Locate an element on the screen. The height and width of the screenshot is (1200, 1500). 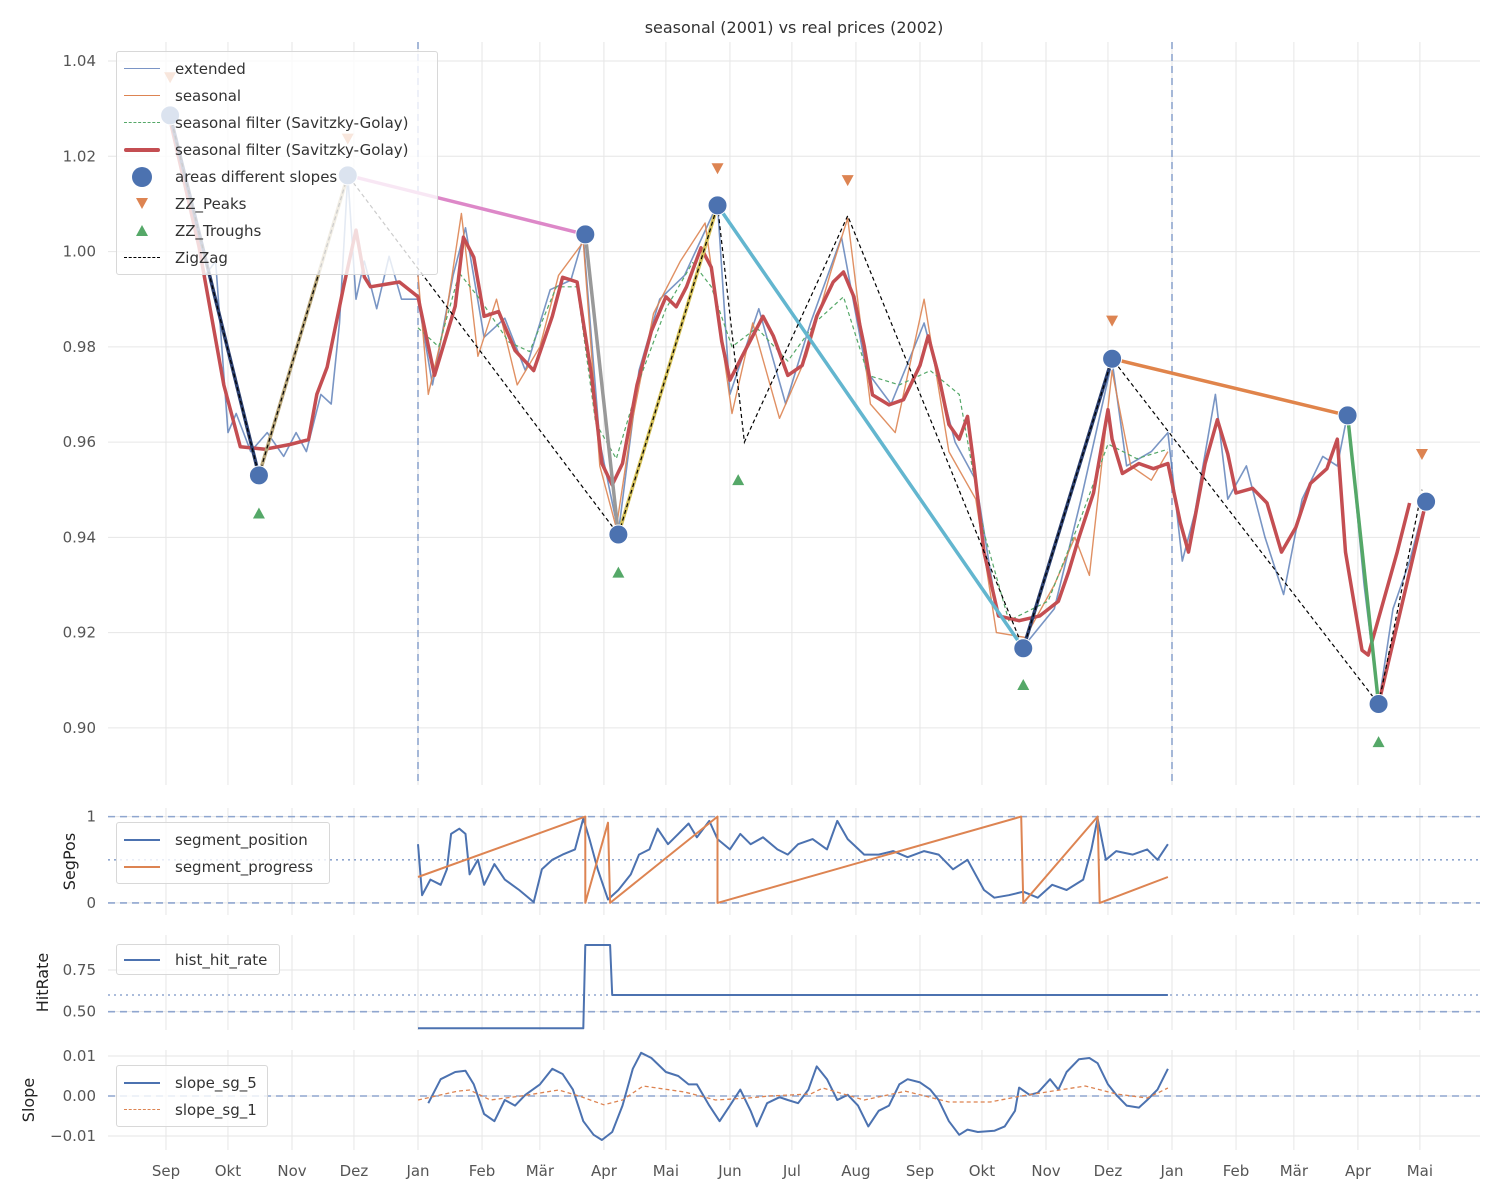
y-tick-label: 0.98 is located at coordinates (79, 347).